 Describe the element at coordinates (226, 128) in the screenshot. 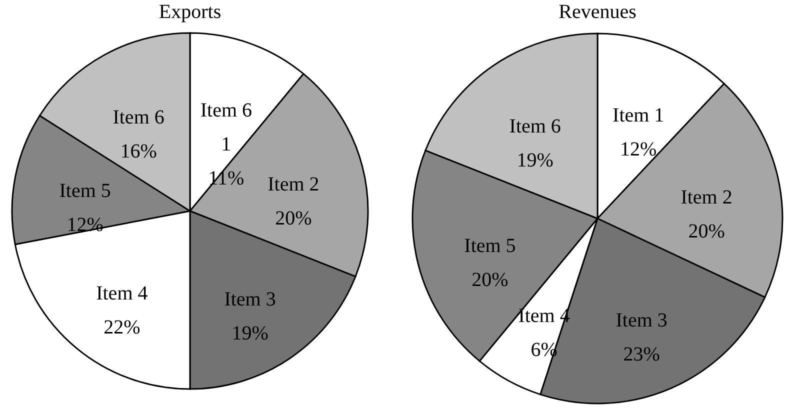

I see `slice-label: Item 6 1` at that location.